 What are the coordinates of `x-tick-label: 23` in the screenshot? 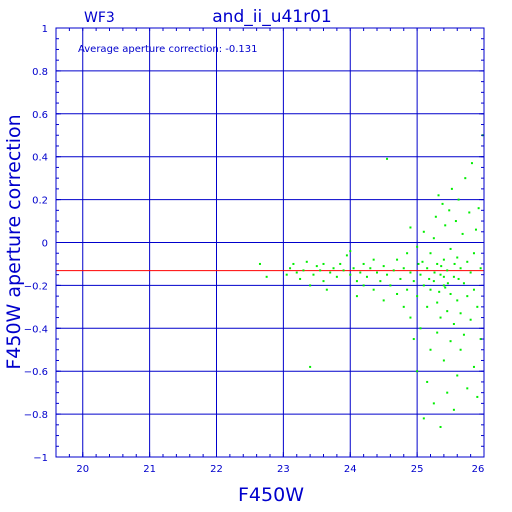 It's located at (283, 469).